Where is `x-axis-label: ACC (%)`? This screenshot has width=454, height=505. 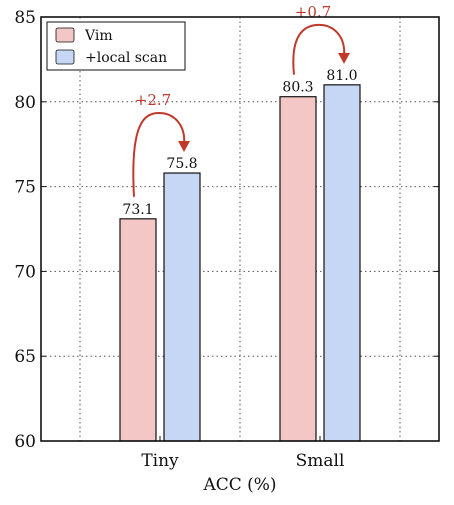 x-axis-label: ACC (%) is located at coordinates (239, 485).